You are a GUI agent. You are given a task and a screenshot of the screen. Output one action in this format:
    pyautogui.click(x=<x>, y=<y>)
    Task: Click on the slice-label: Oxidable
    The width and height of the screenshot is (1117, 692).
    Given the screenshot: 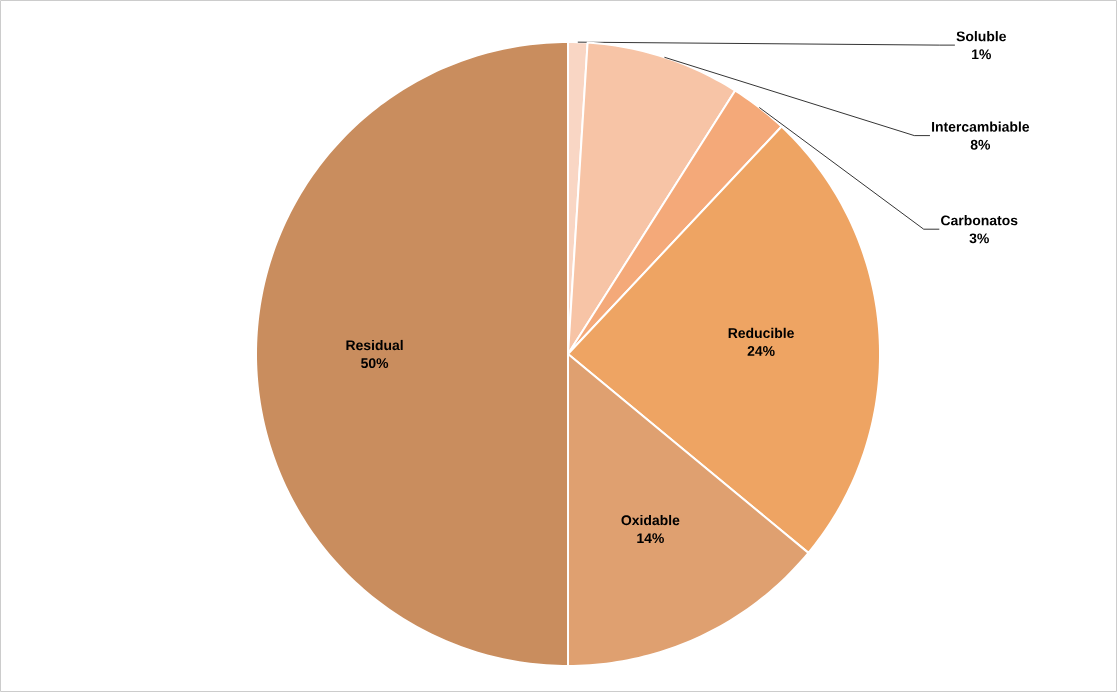 What is the action you would take?
    pyautogui.click(x=650, y=520)
    